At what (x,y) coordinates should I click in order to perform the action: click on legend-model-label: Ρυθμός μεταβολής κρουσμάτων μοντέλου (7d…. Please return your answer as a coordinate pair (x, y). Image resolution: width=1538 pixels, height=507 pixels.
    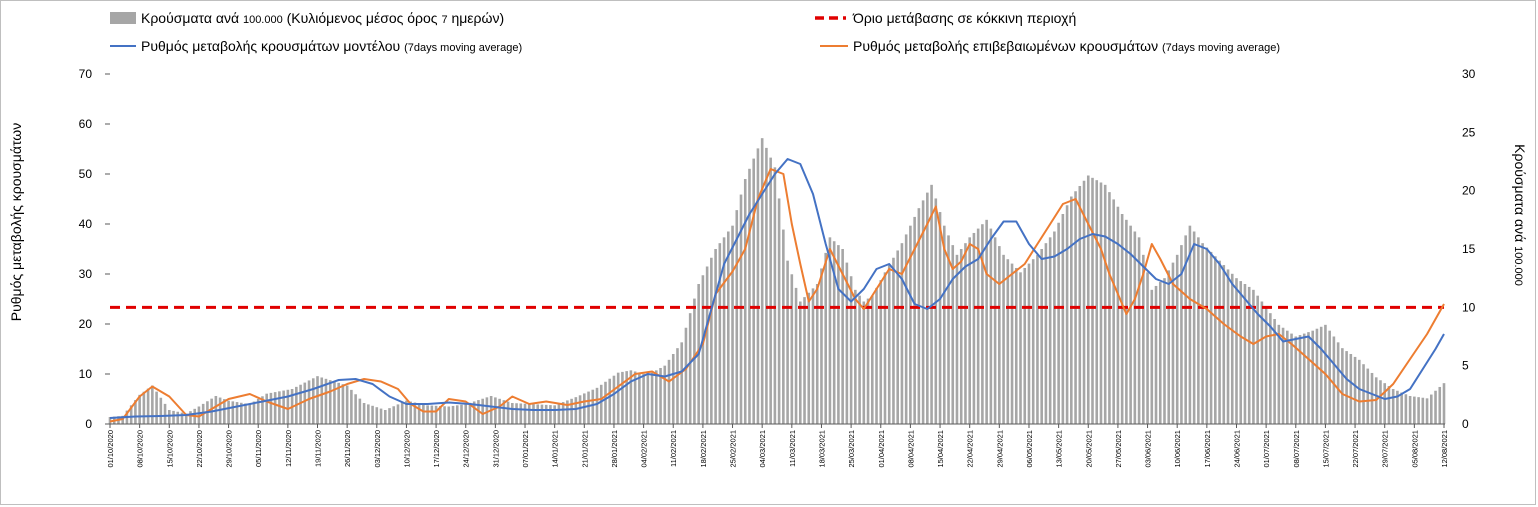
    Looking at the image, I should click on (331, 46).